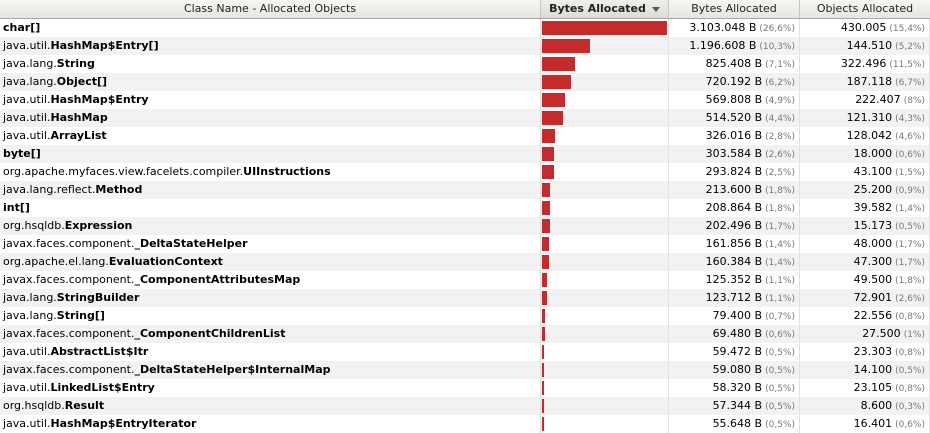 Image resolution: width=930 pixels, height=433 pixels. Describe the element at coordinates (734, 136) in the screenshot. I see `bytes-allocated-cell: 326.016 B (2,8%)` at that location.